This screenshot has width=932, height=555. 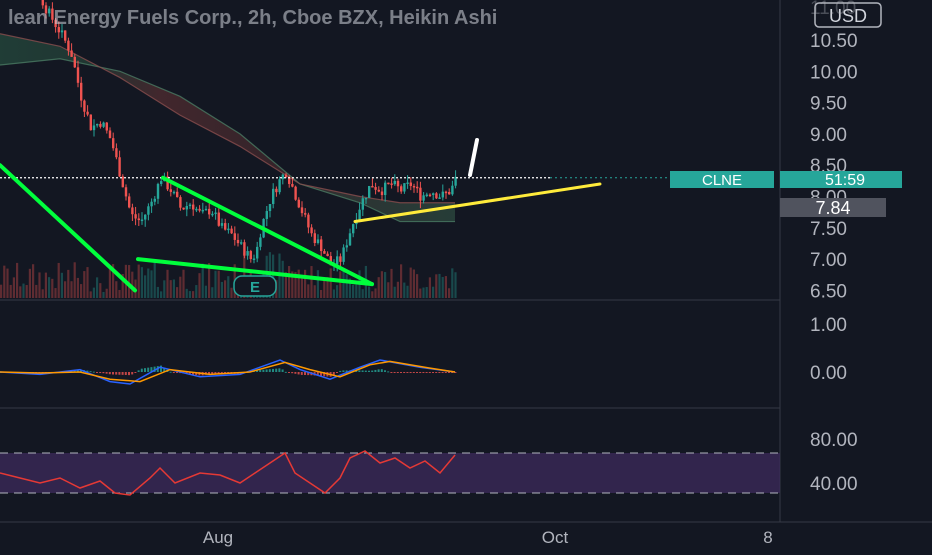 I want to click on rsi-tick-1: 40.00, so click(x=834, y=484).